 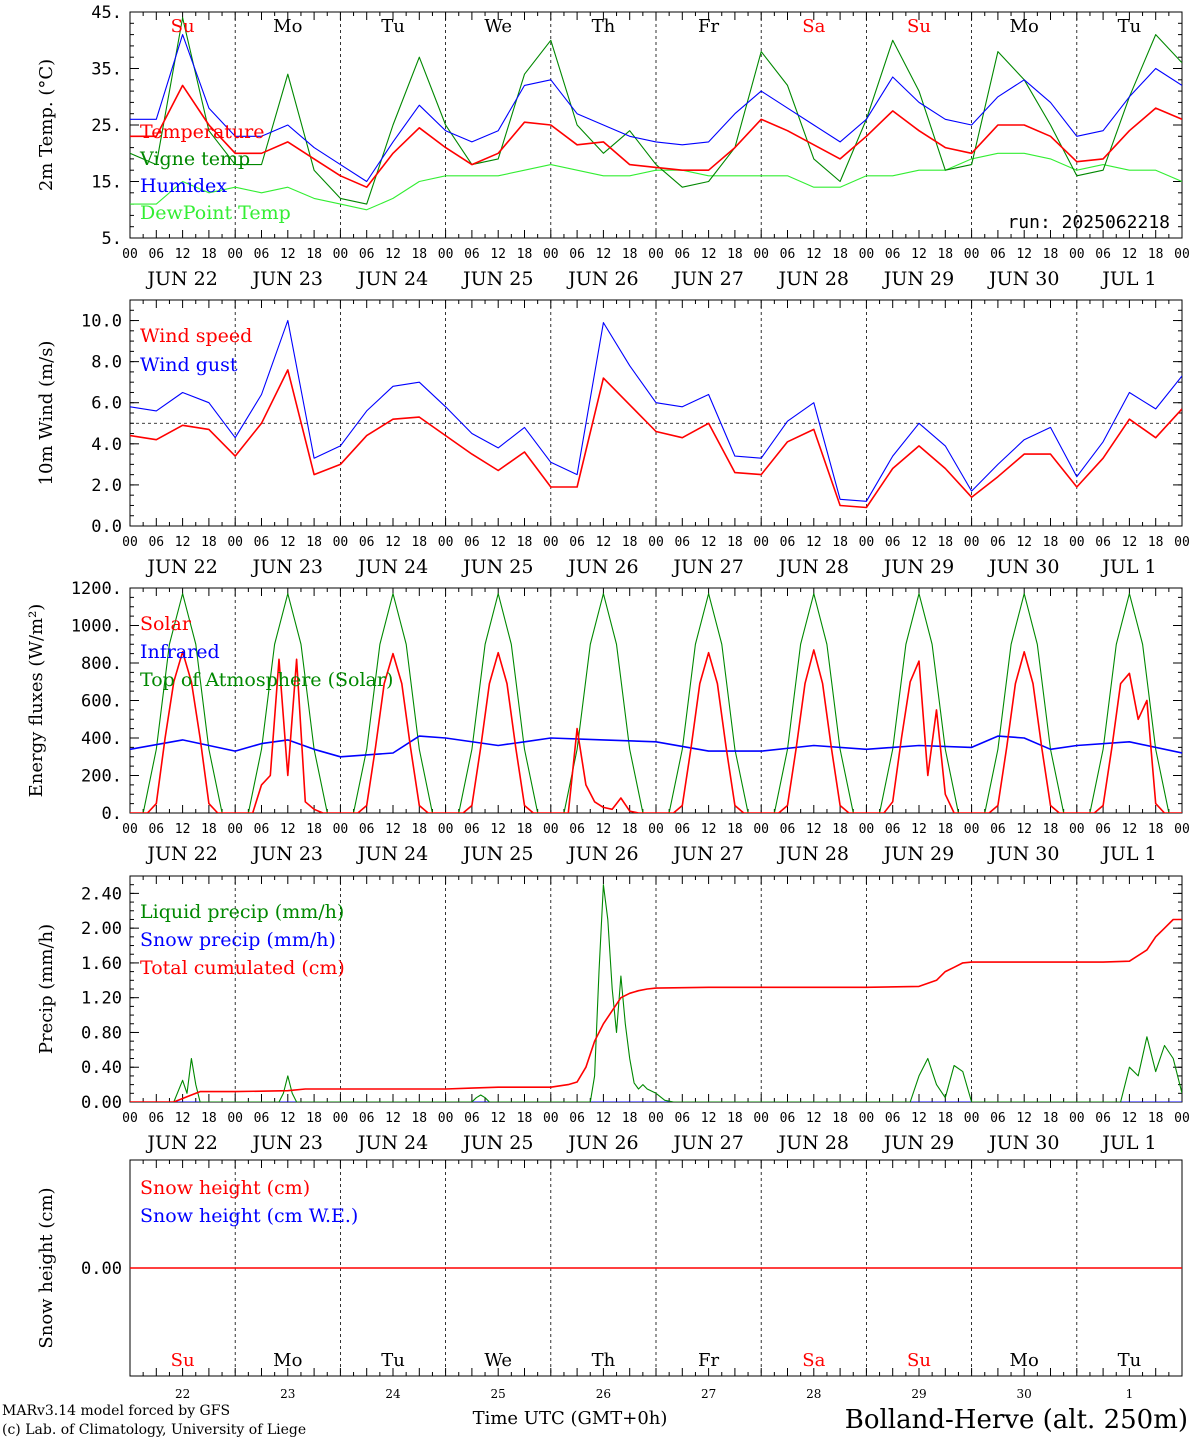 What do you see at coordinates (182, 1394) in the screenshot?
I see `day-number-label: 22` at bounding box center [182, 1394].